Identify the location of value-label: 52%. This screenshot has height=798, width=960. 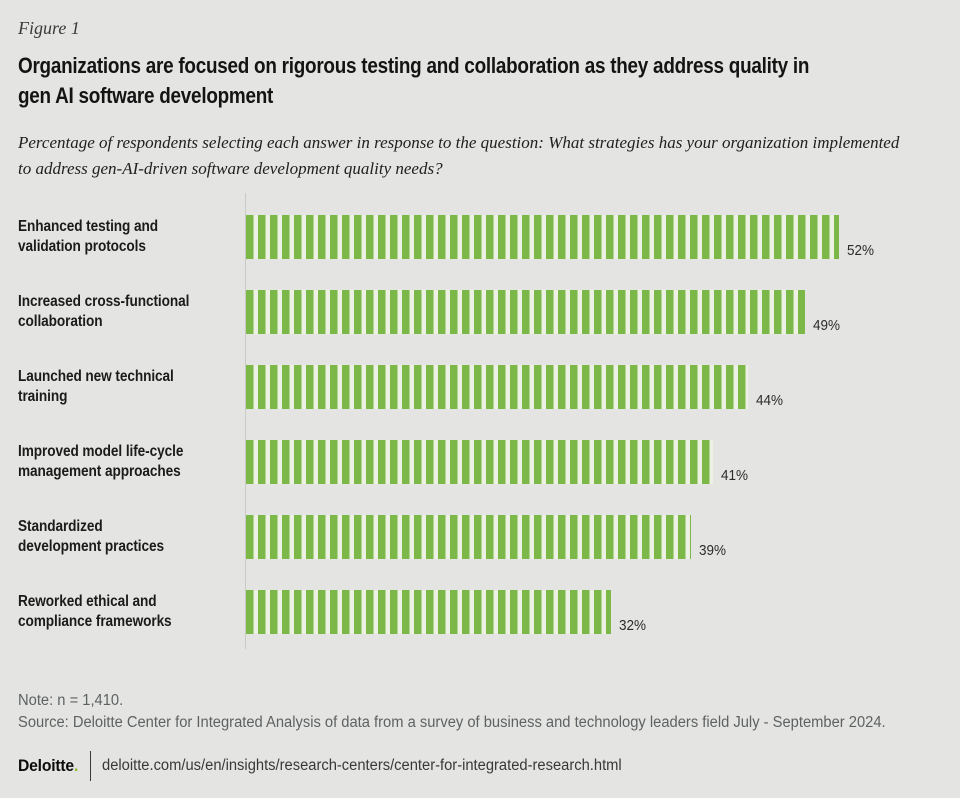
(861, 250).